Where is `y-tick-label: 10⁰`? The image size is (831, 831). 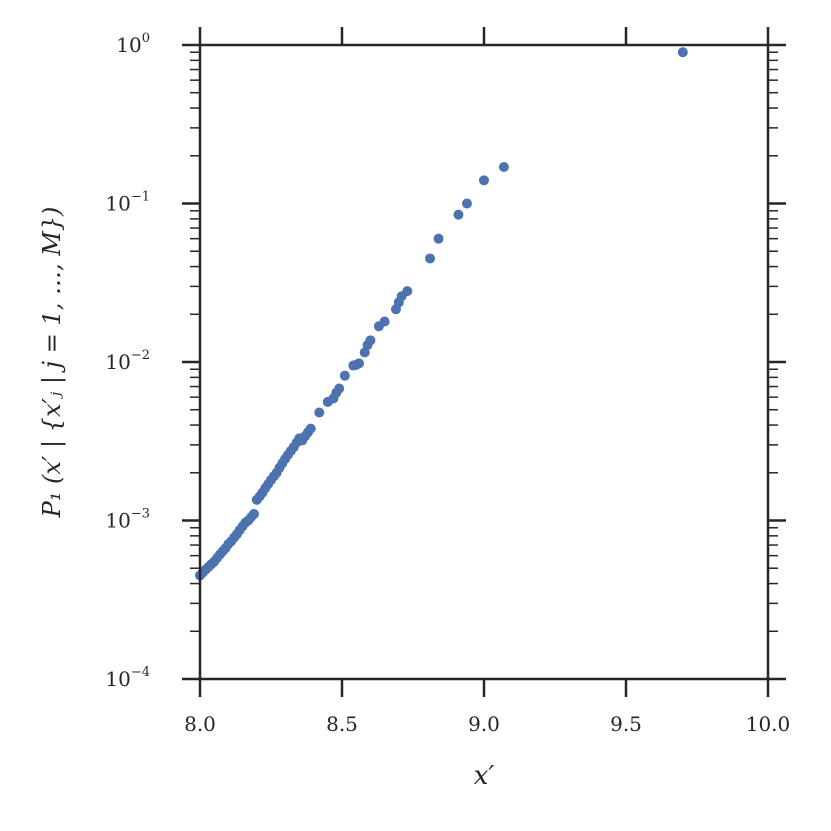 y-tick-label: 10⁰ is located at coordinates (133, 44).